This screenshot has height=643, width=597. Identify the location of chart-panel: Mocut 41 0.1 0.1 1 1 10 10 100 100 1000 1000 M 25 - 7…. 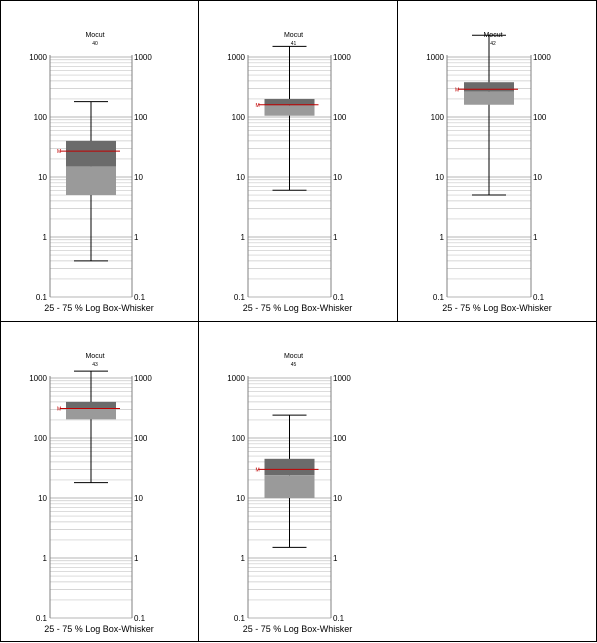
(289, 172).